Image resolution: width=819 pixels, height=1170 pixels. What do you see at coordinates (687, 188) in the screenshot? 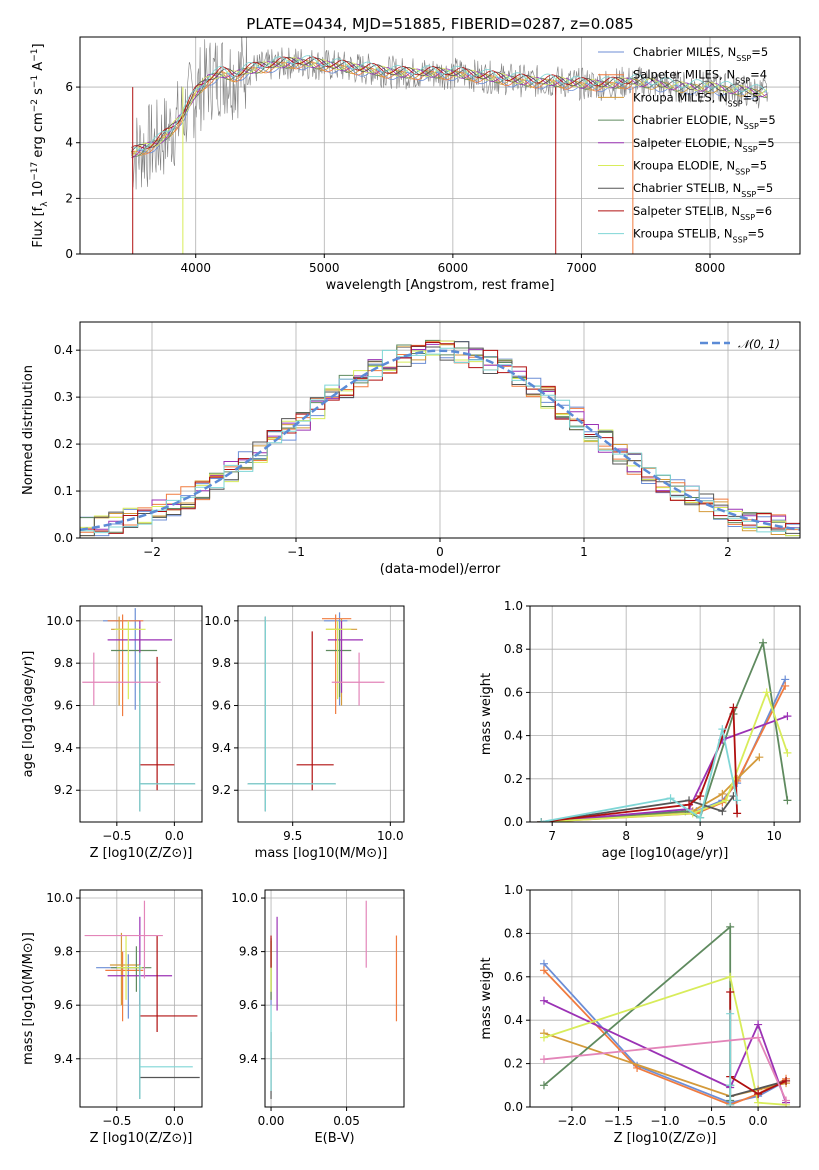
I see `legend-text: Chabrier STELIB, N` at bounding box center [687, 188].